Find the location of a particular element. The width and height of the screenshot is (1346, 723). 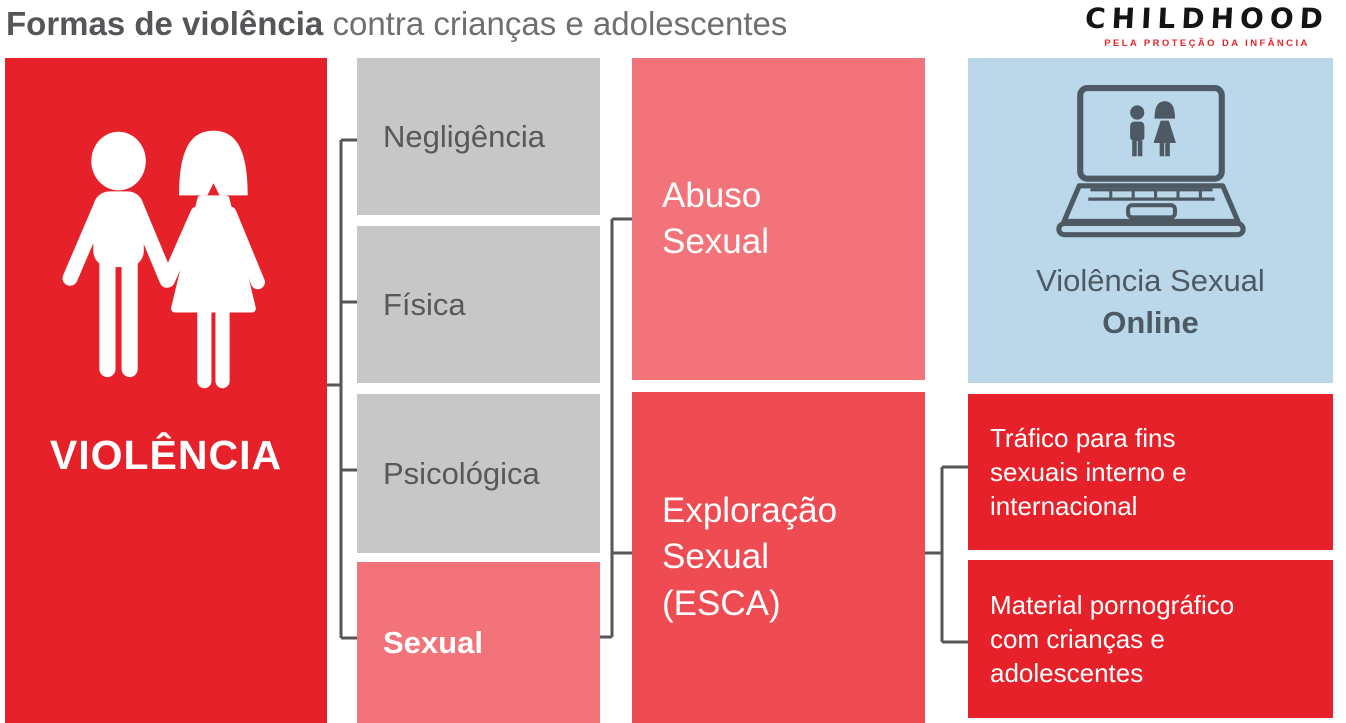

violencia-label: VIOLÊNCIA is located at coordinates (166, 455).